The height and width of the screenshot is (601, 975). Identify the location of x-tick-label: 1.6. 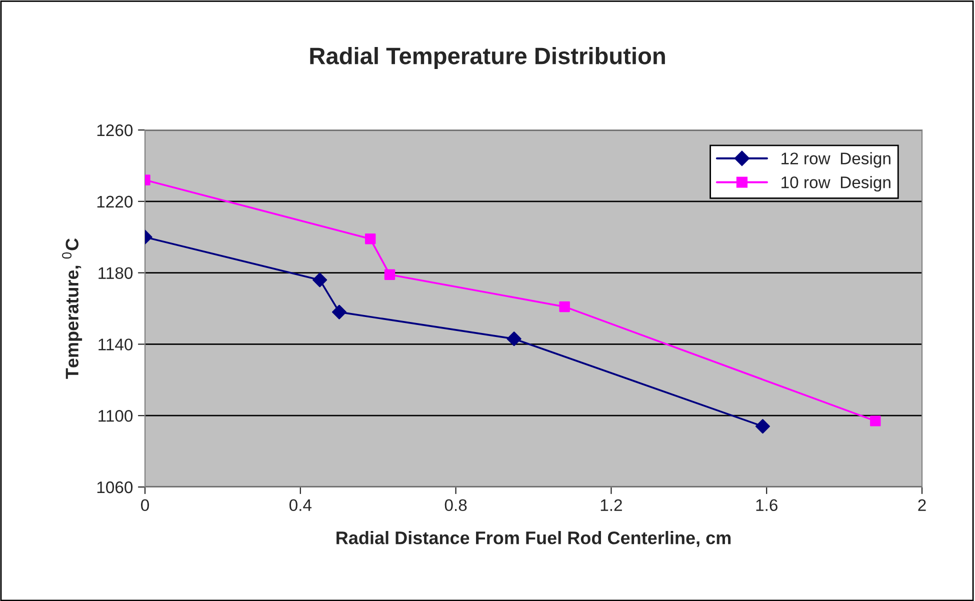
(767, 505).